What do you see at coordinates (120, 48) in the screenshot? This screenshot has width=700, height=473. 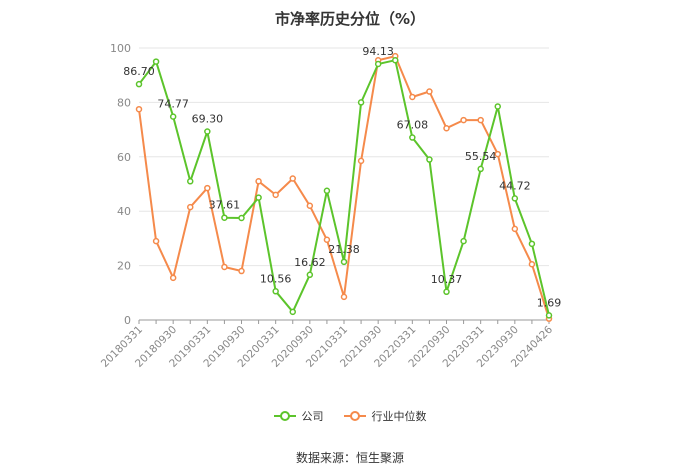 I see `y-tick-label: 100` at bounding box center [120, 48].